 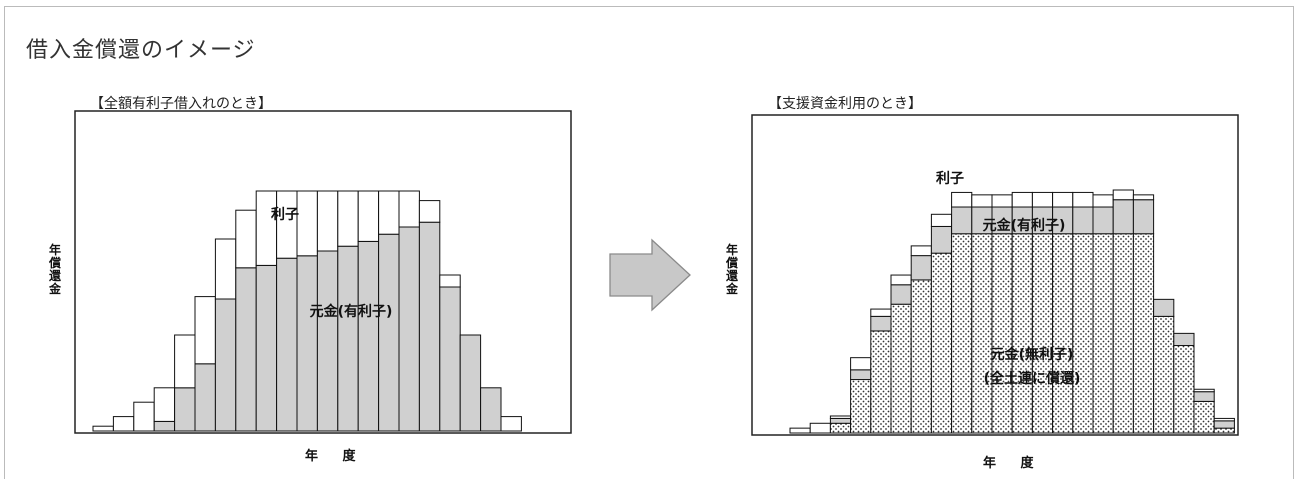 I want to click on page-title: 借入金償還のイメージ, so click(x=141, y=50).